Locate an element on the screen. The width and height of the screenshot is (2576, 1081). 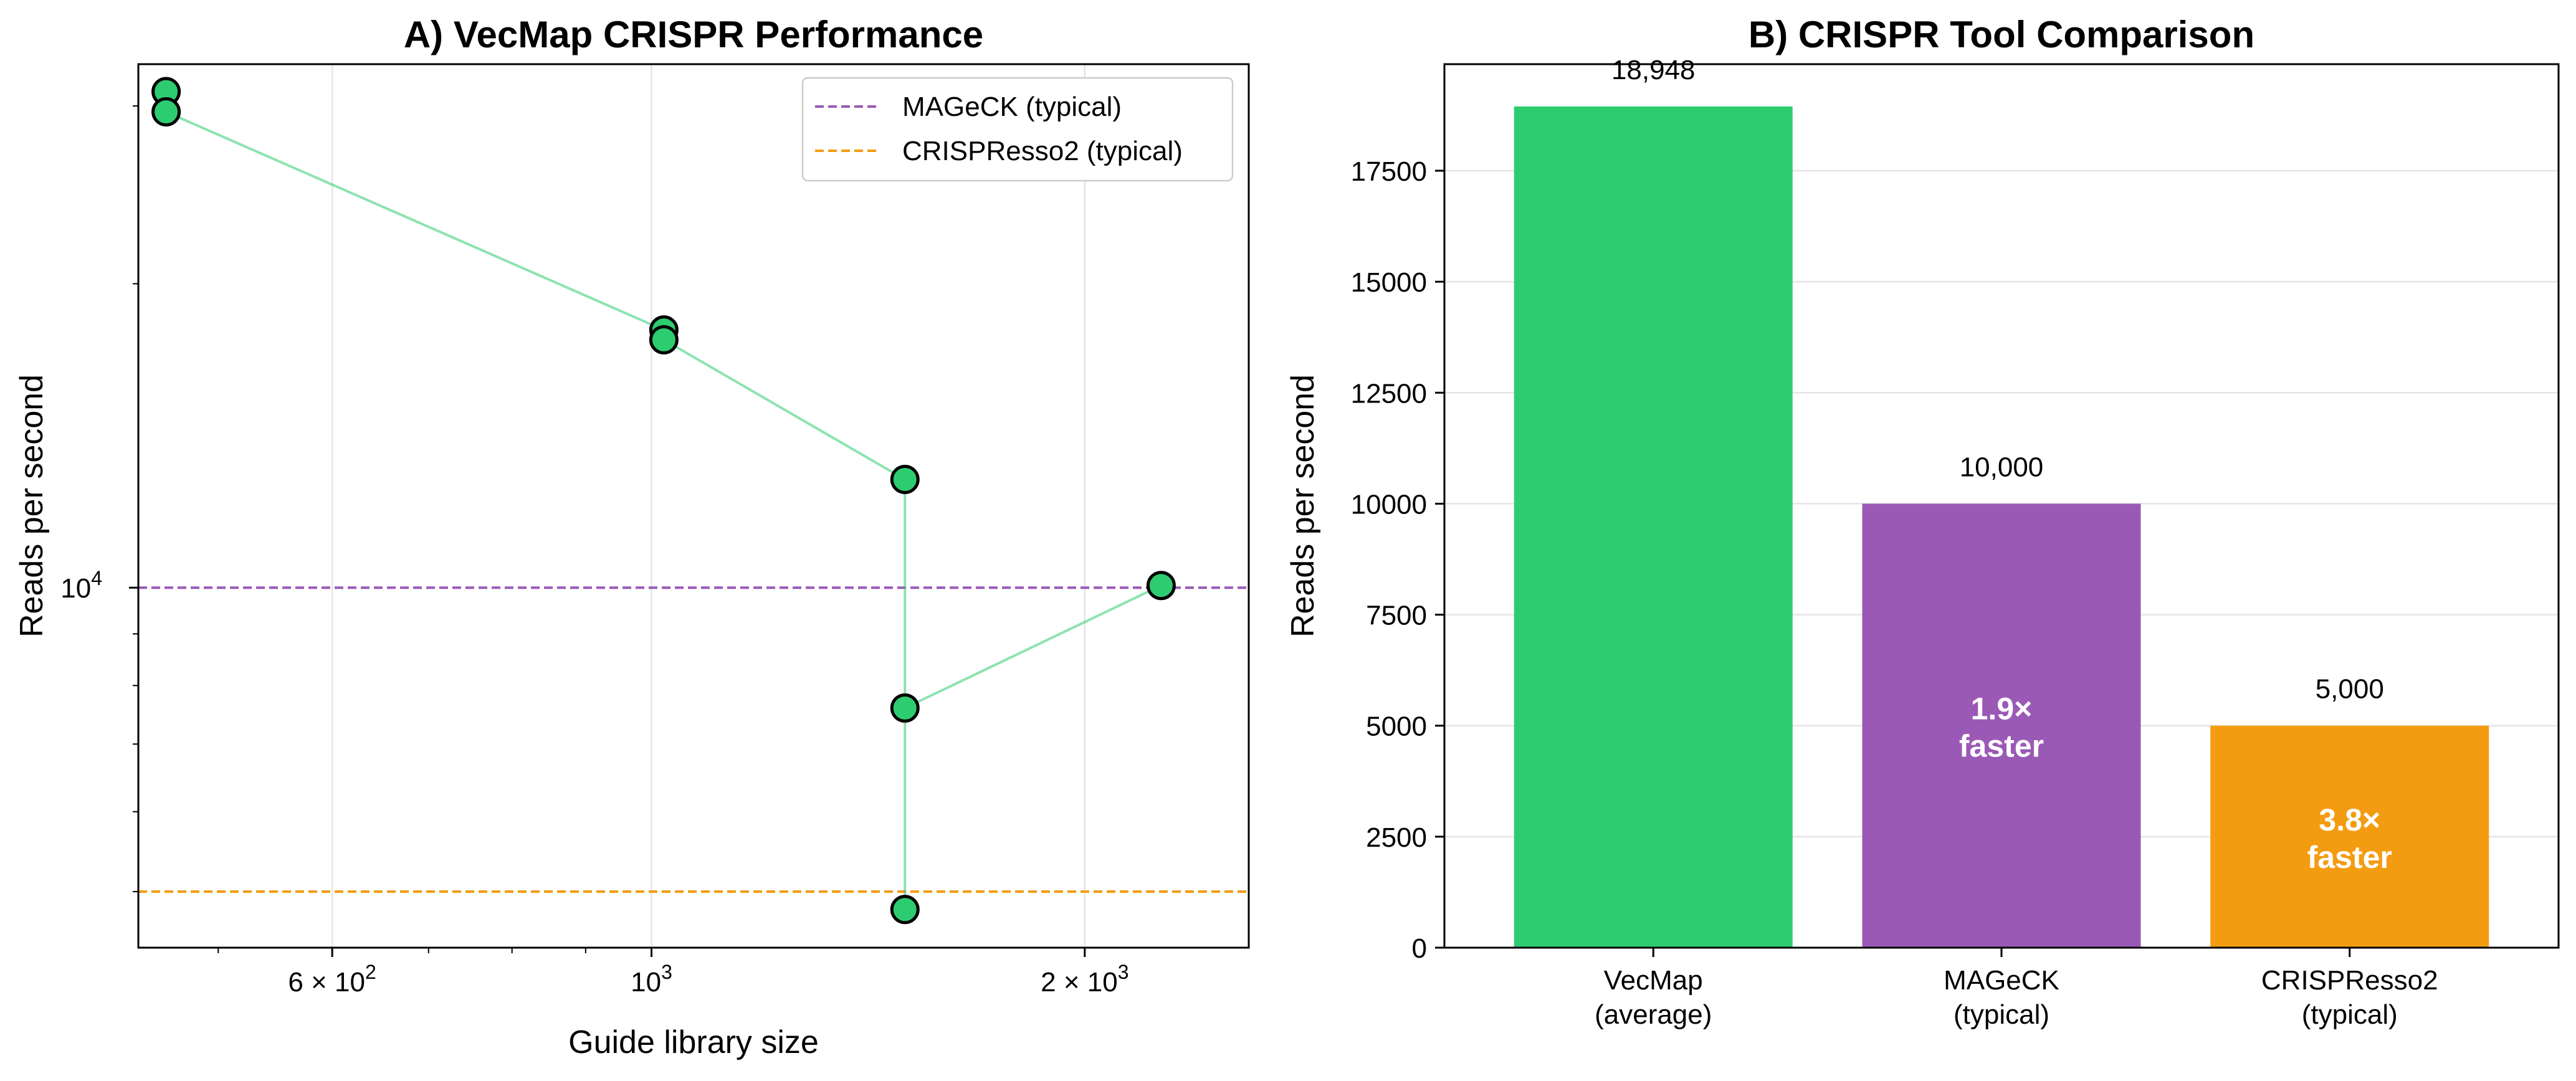
speedup-label: 3.8× is located at coordinates (2349, 819).